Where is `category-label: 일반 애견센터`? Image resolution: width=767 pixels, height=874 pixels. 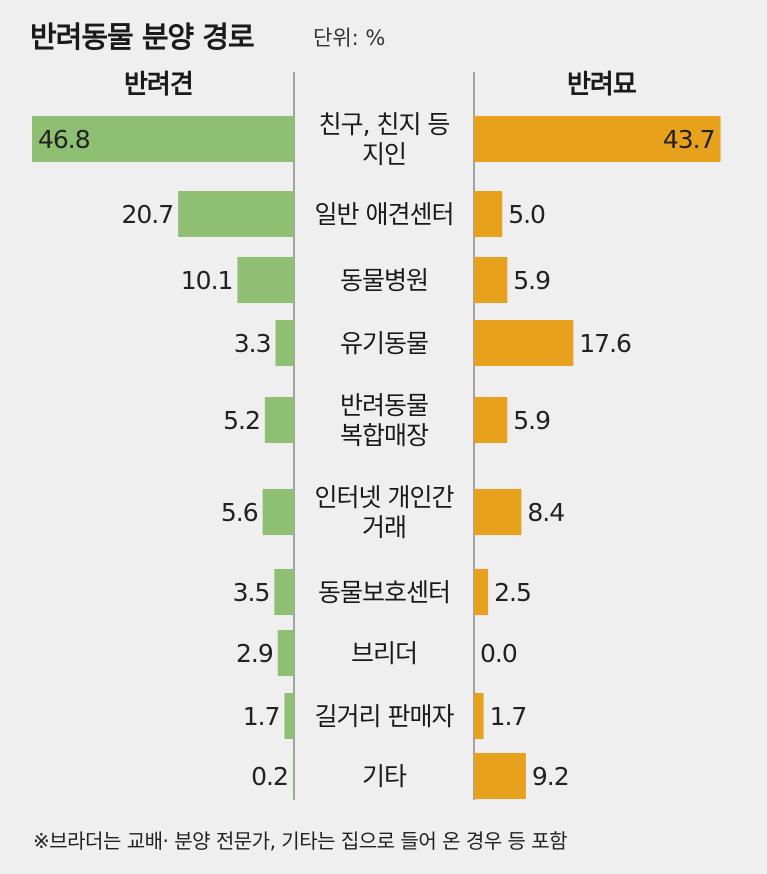
category-label: 일반 애견센터 is located at coordinates (384, 214).